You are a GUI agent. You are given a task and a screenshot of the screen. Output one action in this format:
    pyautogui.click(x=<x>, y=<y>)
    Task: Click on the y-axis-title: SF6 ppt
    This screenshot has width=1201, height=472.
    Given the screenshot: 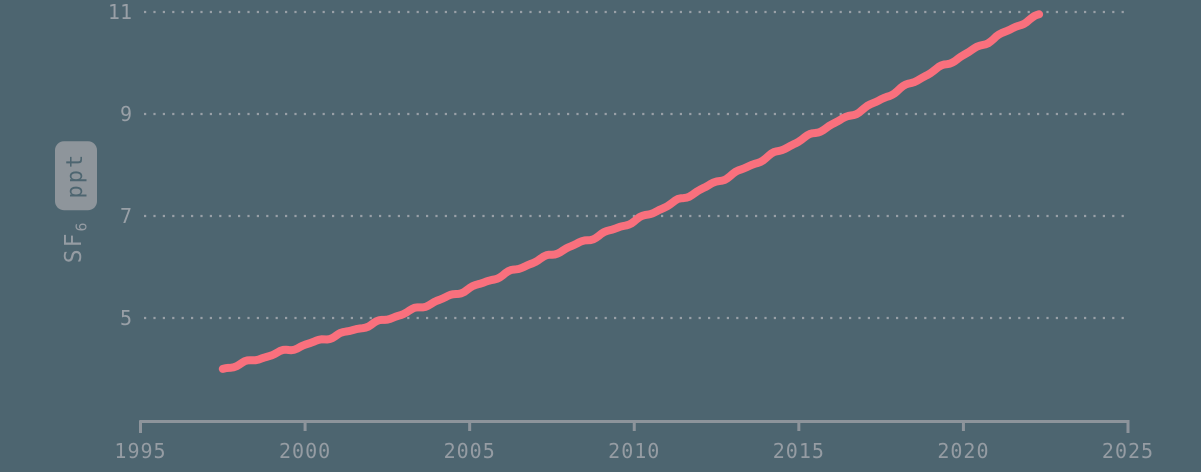 What is the action you would take?
    pyautogui.click(x=76, y=202)
    